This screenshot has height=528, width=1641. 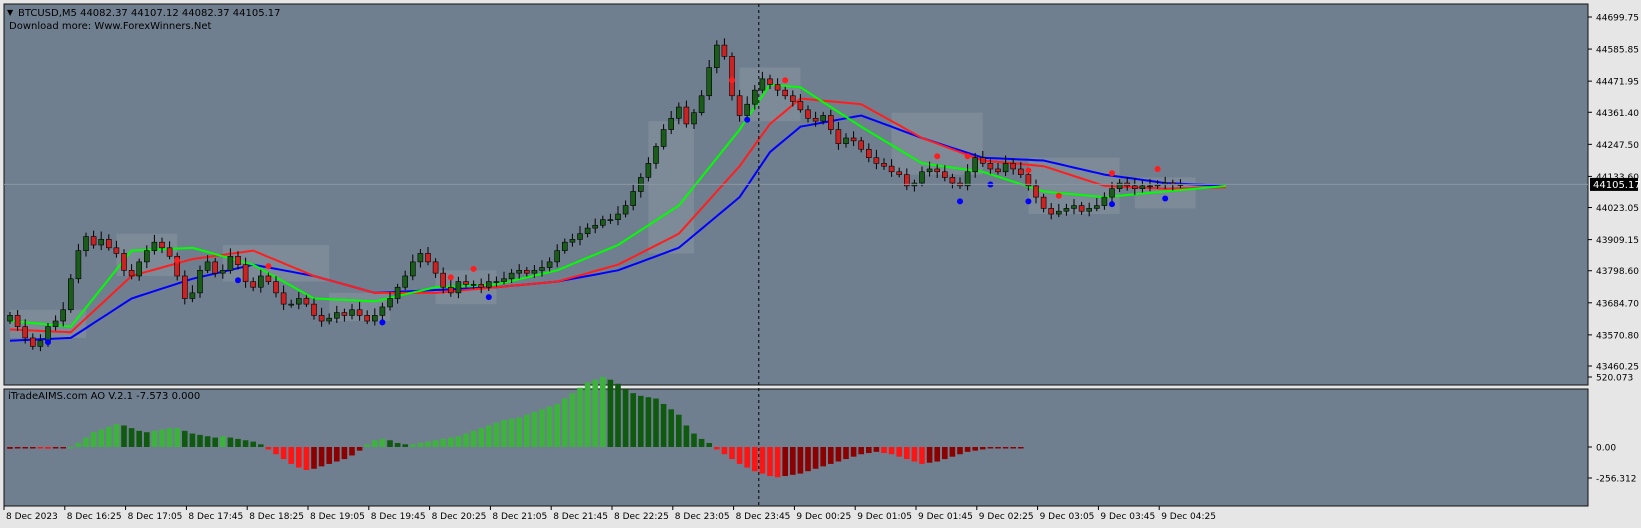 What do you see at coordinates (10, 12) in the screenshot?
I see `chart-dropdown-icon: ▼` at bounding box center [10, 12].